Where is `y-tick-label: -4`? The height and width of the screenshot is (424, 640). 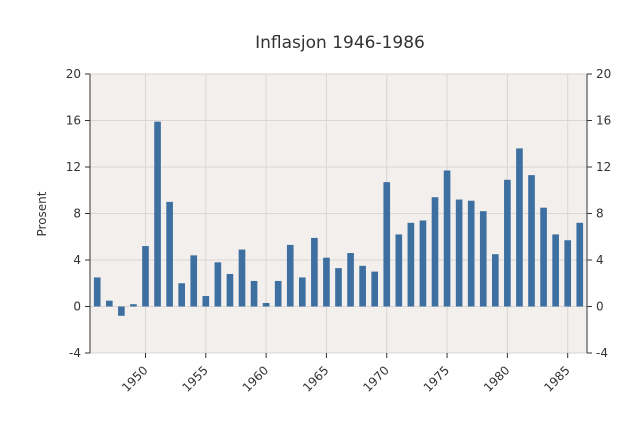 y-tick-label: -4 is located at coordinates (75, 353).